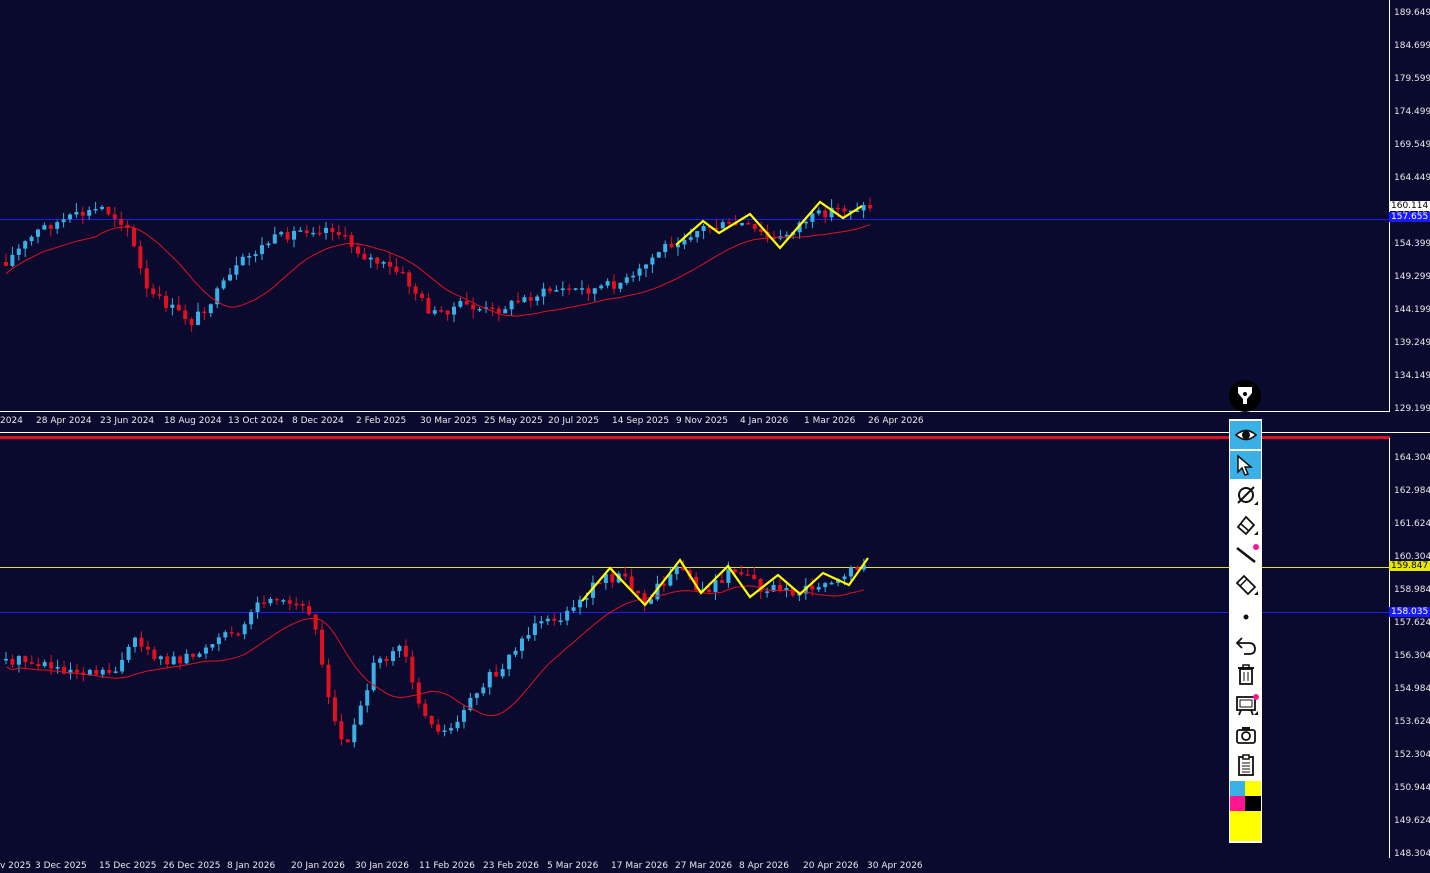 This screenshot has width=1430, height=873. I want to click on palette-black-swatch, so click(1253, 803).